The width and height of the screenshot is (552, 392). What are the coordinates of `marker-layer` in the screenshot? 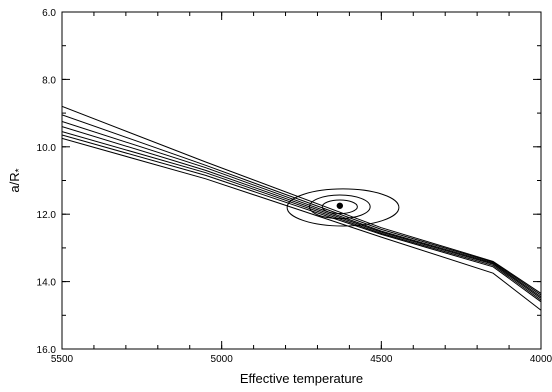 It's located at (343, 207).